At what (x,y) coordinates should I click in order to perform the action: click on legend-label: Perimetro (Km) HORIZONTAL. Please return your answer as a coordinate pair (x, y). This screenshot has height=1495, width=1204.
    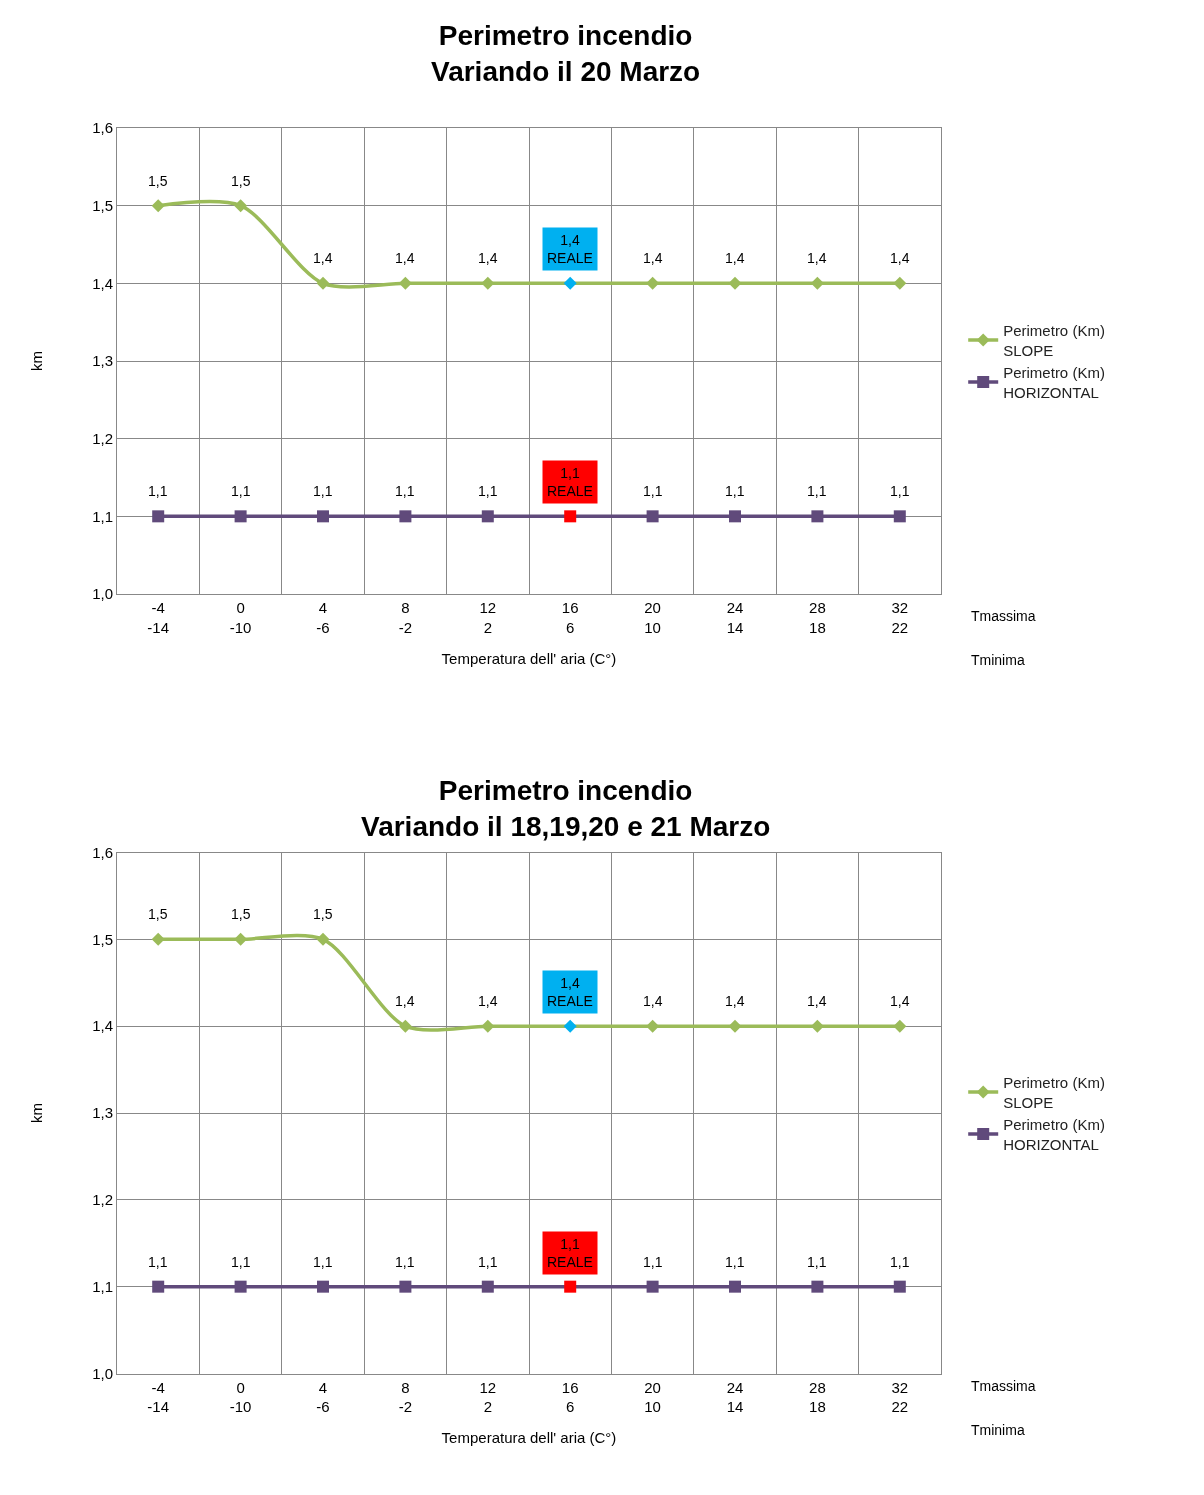
    Looking at the image, I should click on (1054, 382).